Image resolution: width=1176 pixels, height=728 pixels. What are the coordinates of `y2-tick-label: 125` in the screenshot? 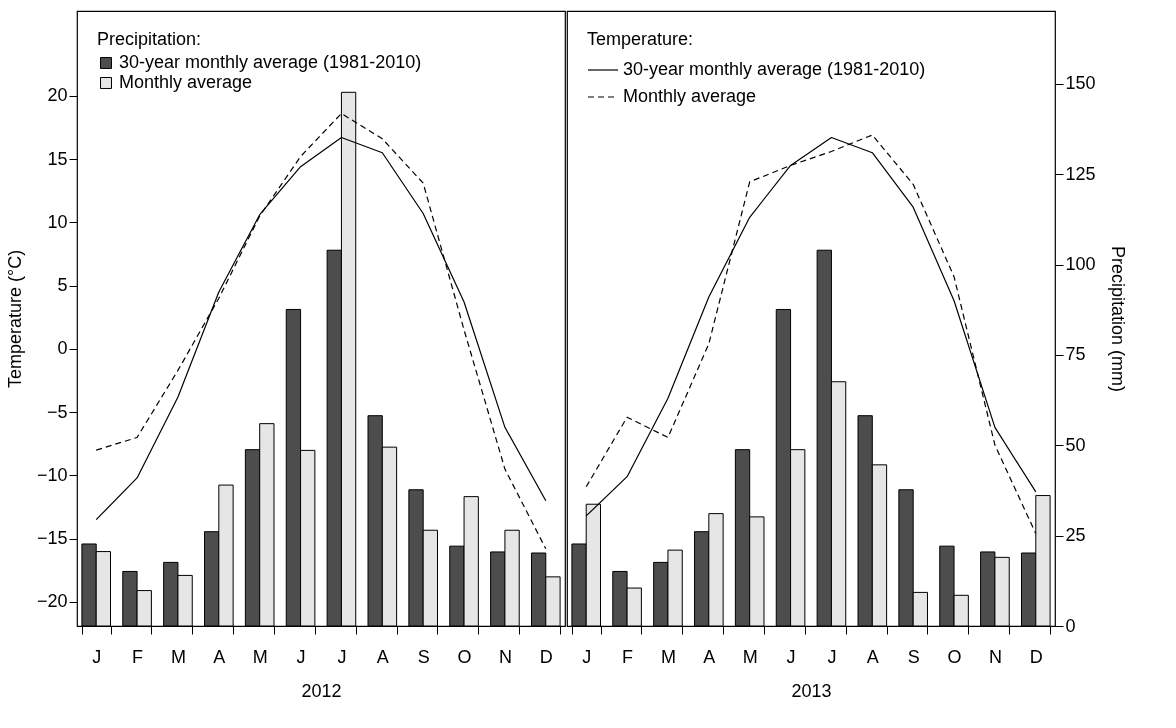 It's located at (1080, 173).